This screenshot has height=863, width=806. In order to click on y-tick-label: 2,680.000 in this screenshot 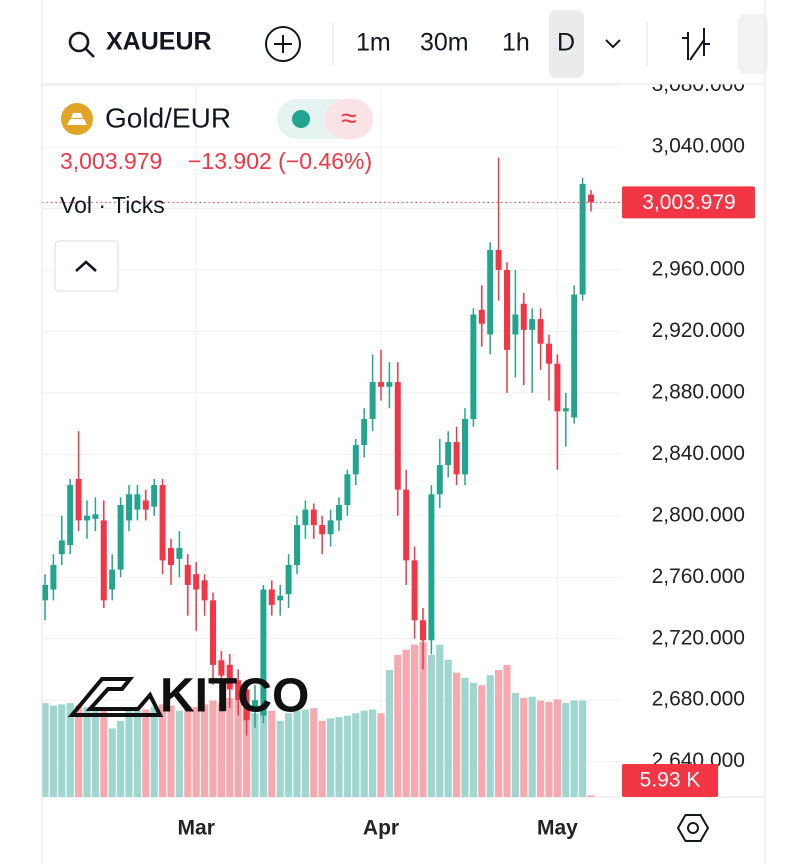, I will do `click(698, 699)`.